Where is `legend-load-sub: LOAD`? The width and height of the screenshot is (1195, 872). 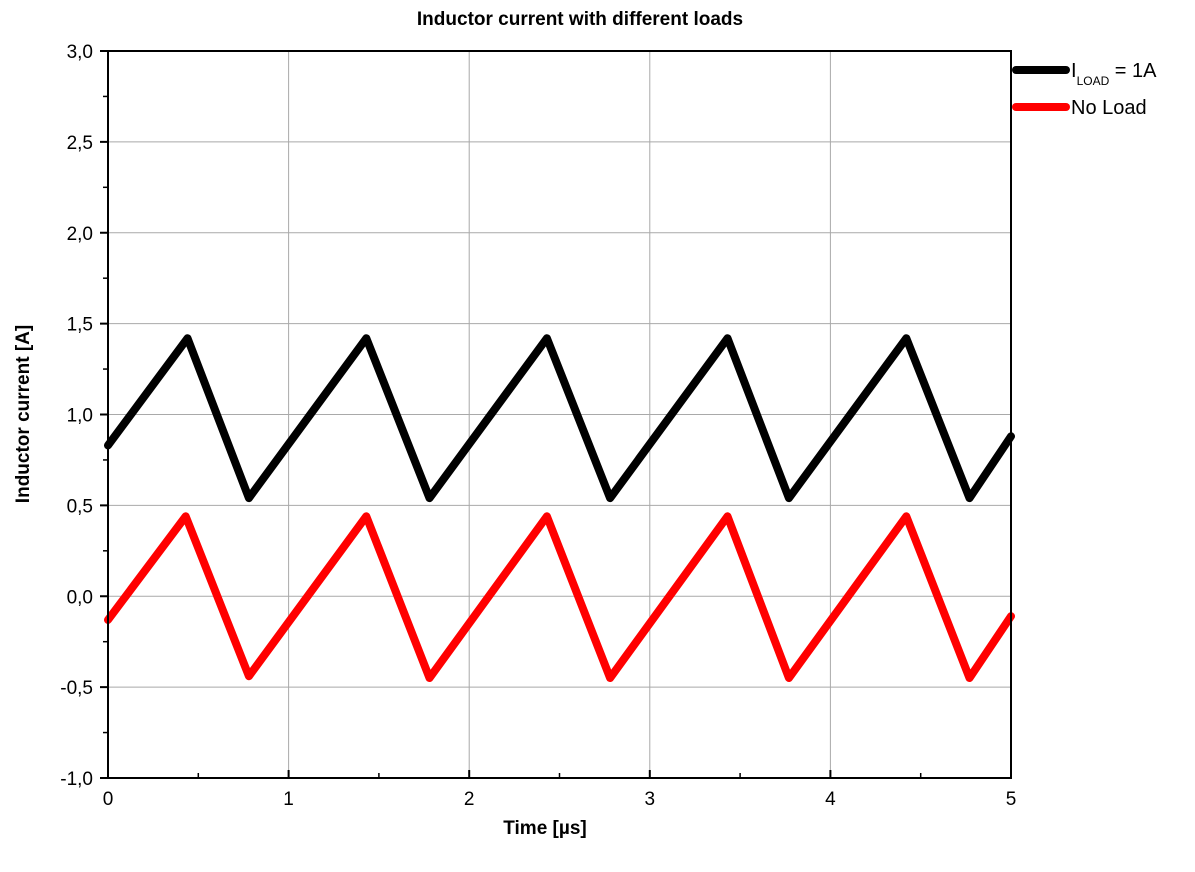 legend-load-sub: LOAD is located at coordinates (1093, 81).